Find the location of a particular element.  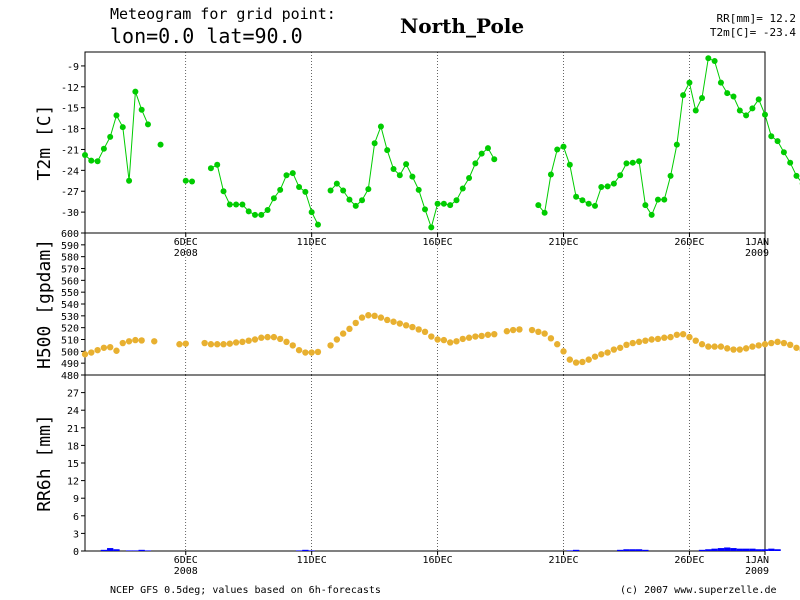

y-tick-label: 0 is located at coordinates (76, 552).